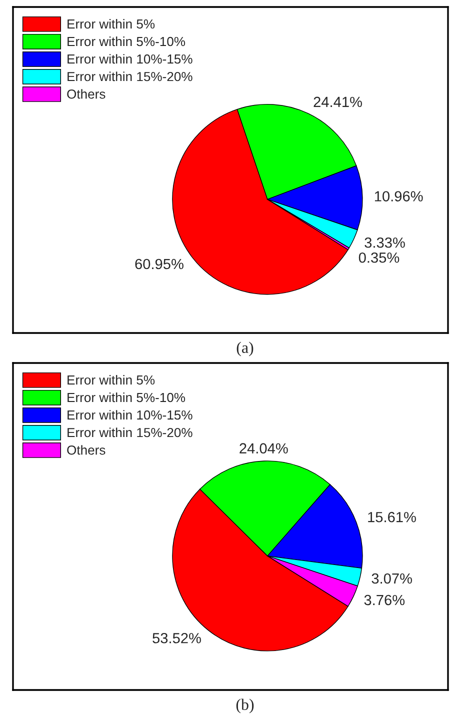  What do you see at coordinates (398, 196) in the screenshot?
I see `data-label: 10.96%` at bounding box center [398, 196].